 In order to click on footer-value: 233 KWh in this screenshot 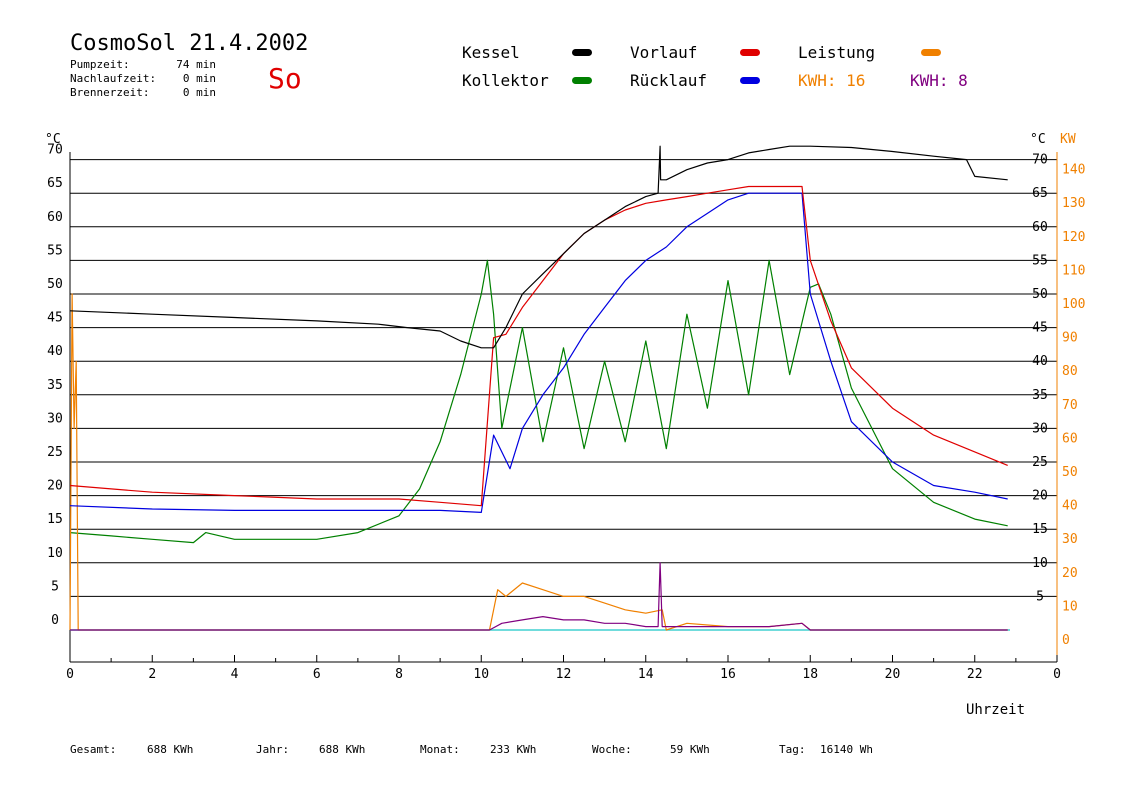, I will do `click(513, 749)`.